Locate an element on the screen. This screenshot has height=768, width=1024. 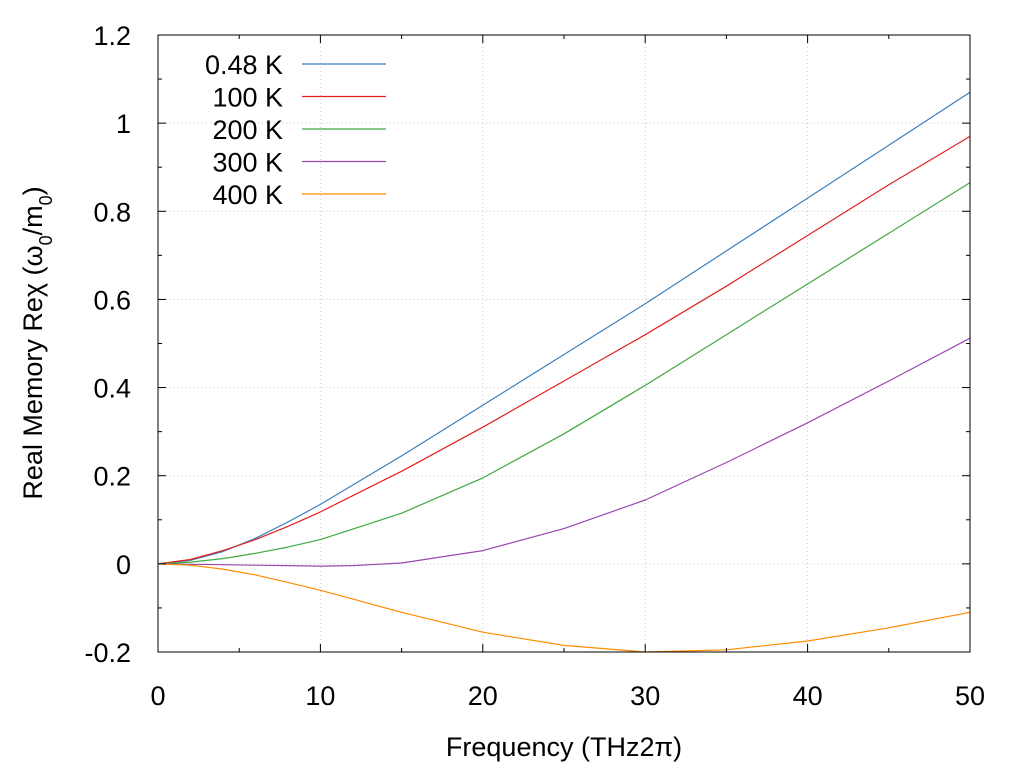
y-tick-label: 0 is located at coordinates (123, 565).